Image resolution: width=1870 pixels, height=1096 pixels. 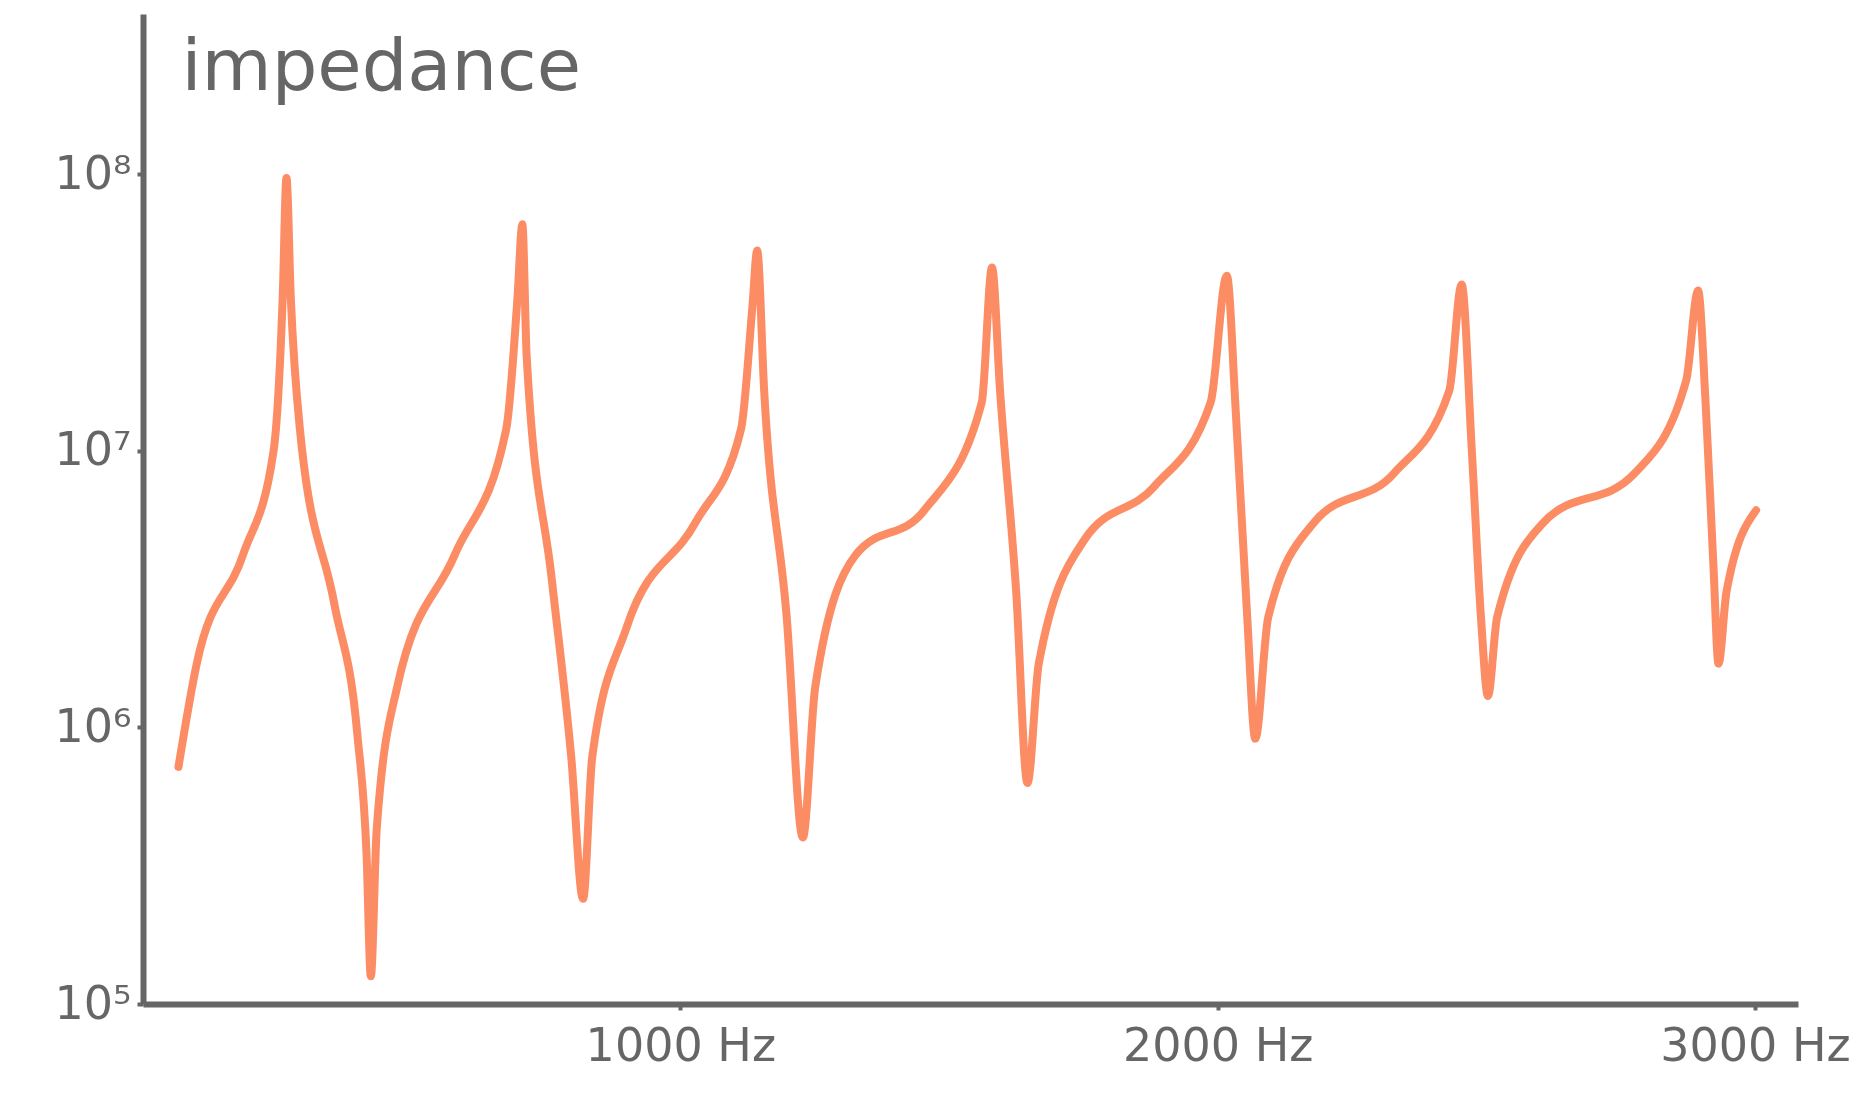 What do you see at coordinates (93, 725) in the screenshot?
I see `y-tick-label: 10⁶` at bounding box center [93, 725].